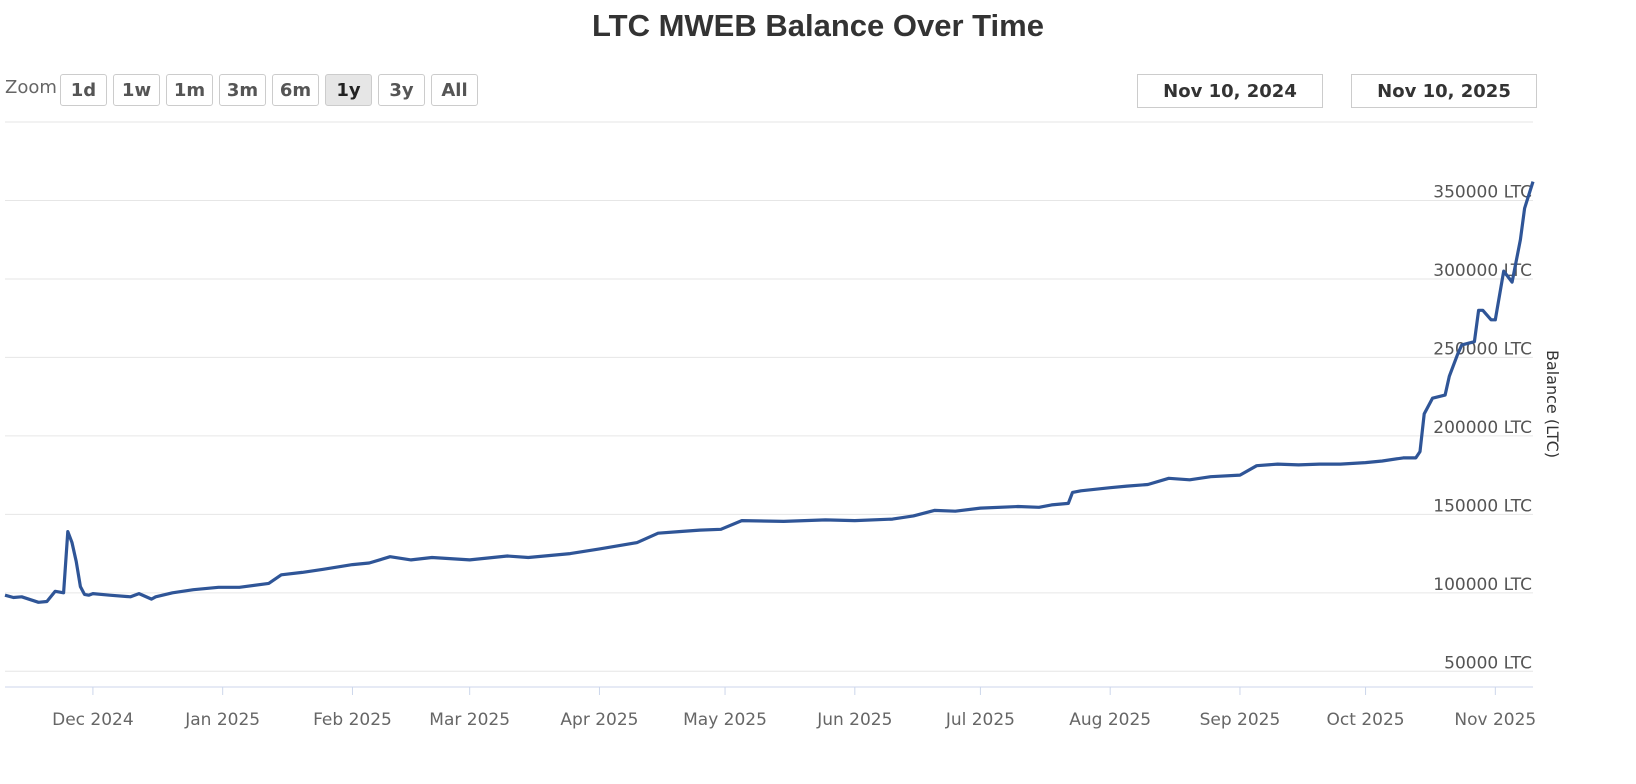 The height and width of the screenshot is (784, 1636). What do you see at coordinates (454, 90) in the screenshot?
I see `zoom-all-button: All` at bounding box center [454, 90].